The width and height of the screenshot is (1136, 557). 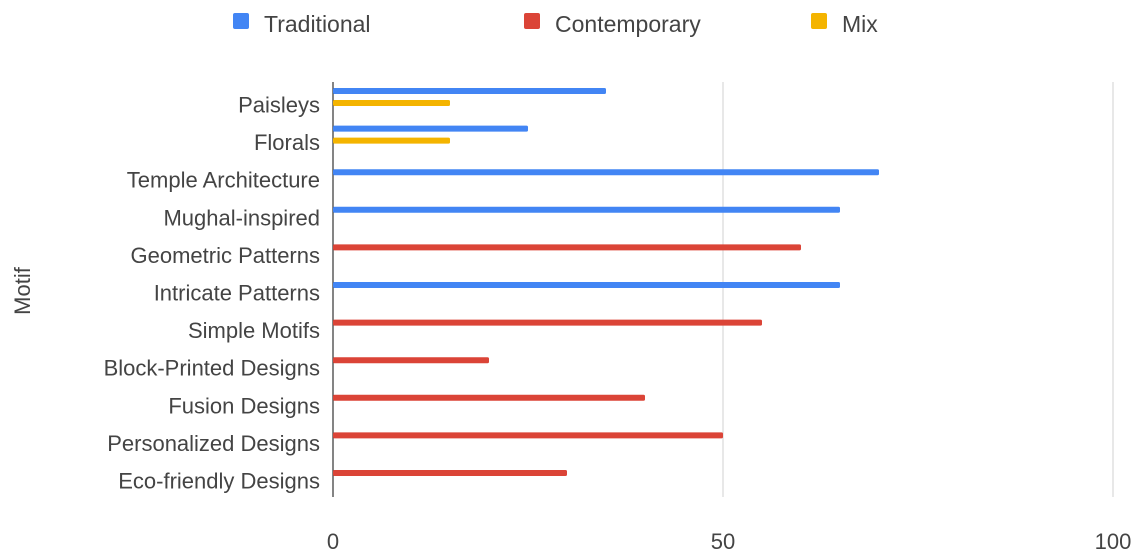 I want to click on legend: Traditional Contemporary Mix, so click(x=555, y=24).